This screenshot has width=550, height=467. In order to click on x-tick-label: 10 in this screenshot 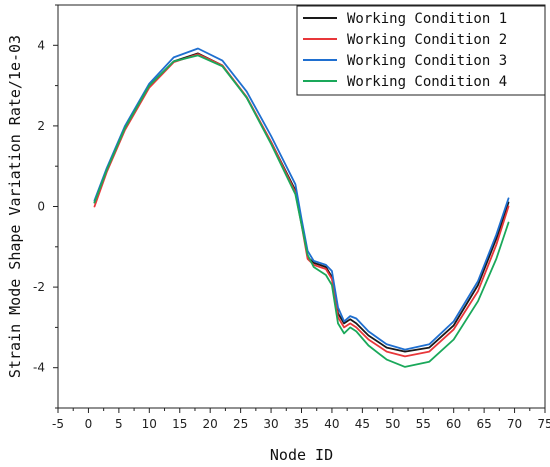, I will do `click(149, 424)`.